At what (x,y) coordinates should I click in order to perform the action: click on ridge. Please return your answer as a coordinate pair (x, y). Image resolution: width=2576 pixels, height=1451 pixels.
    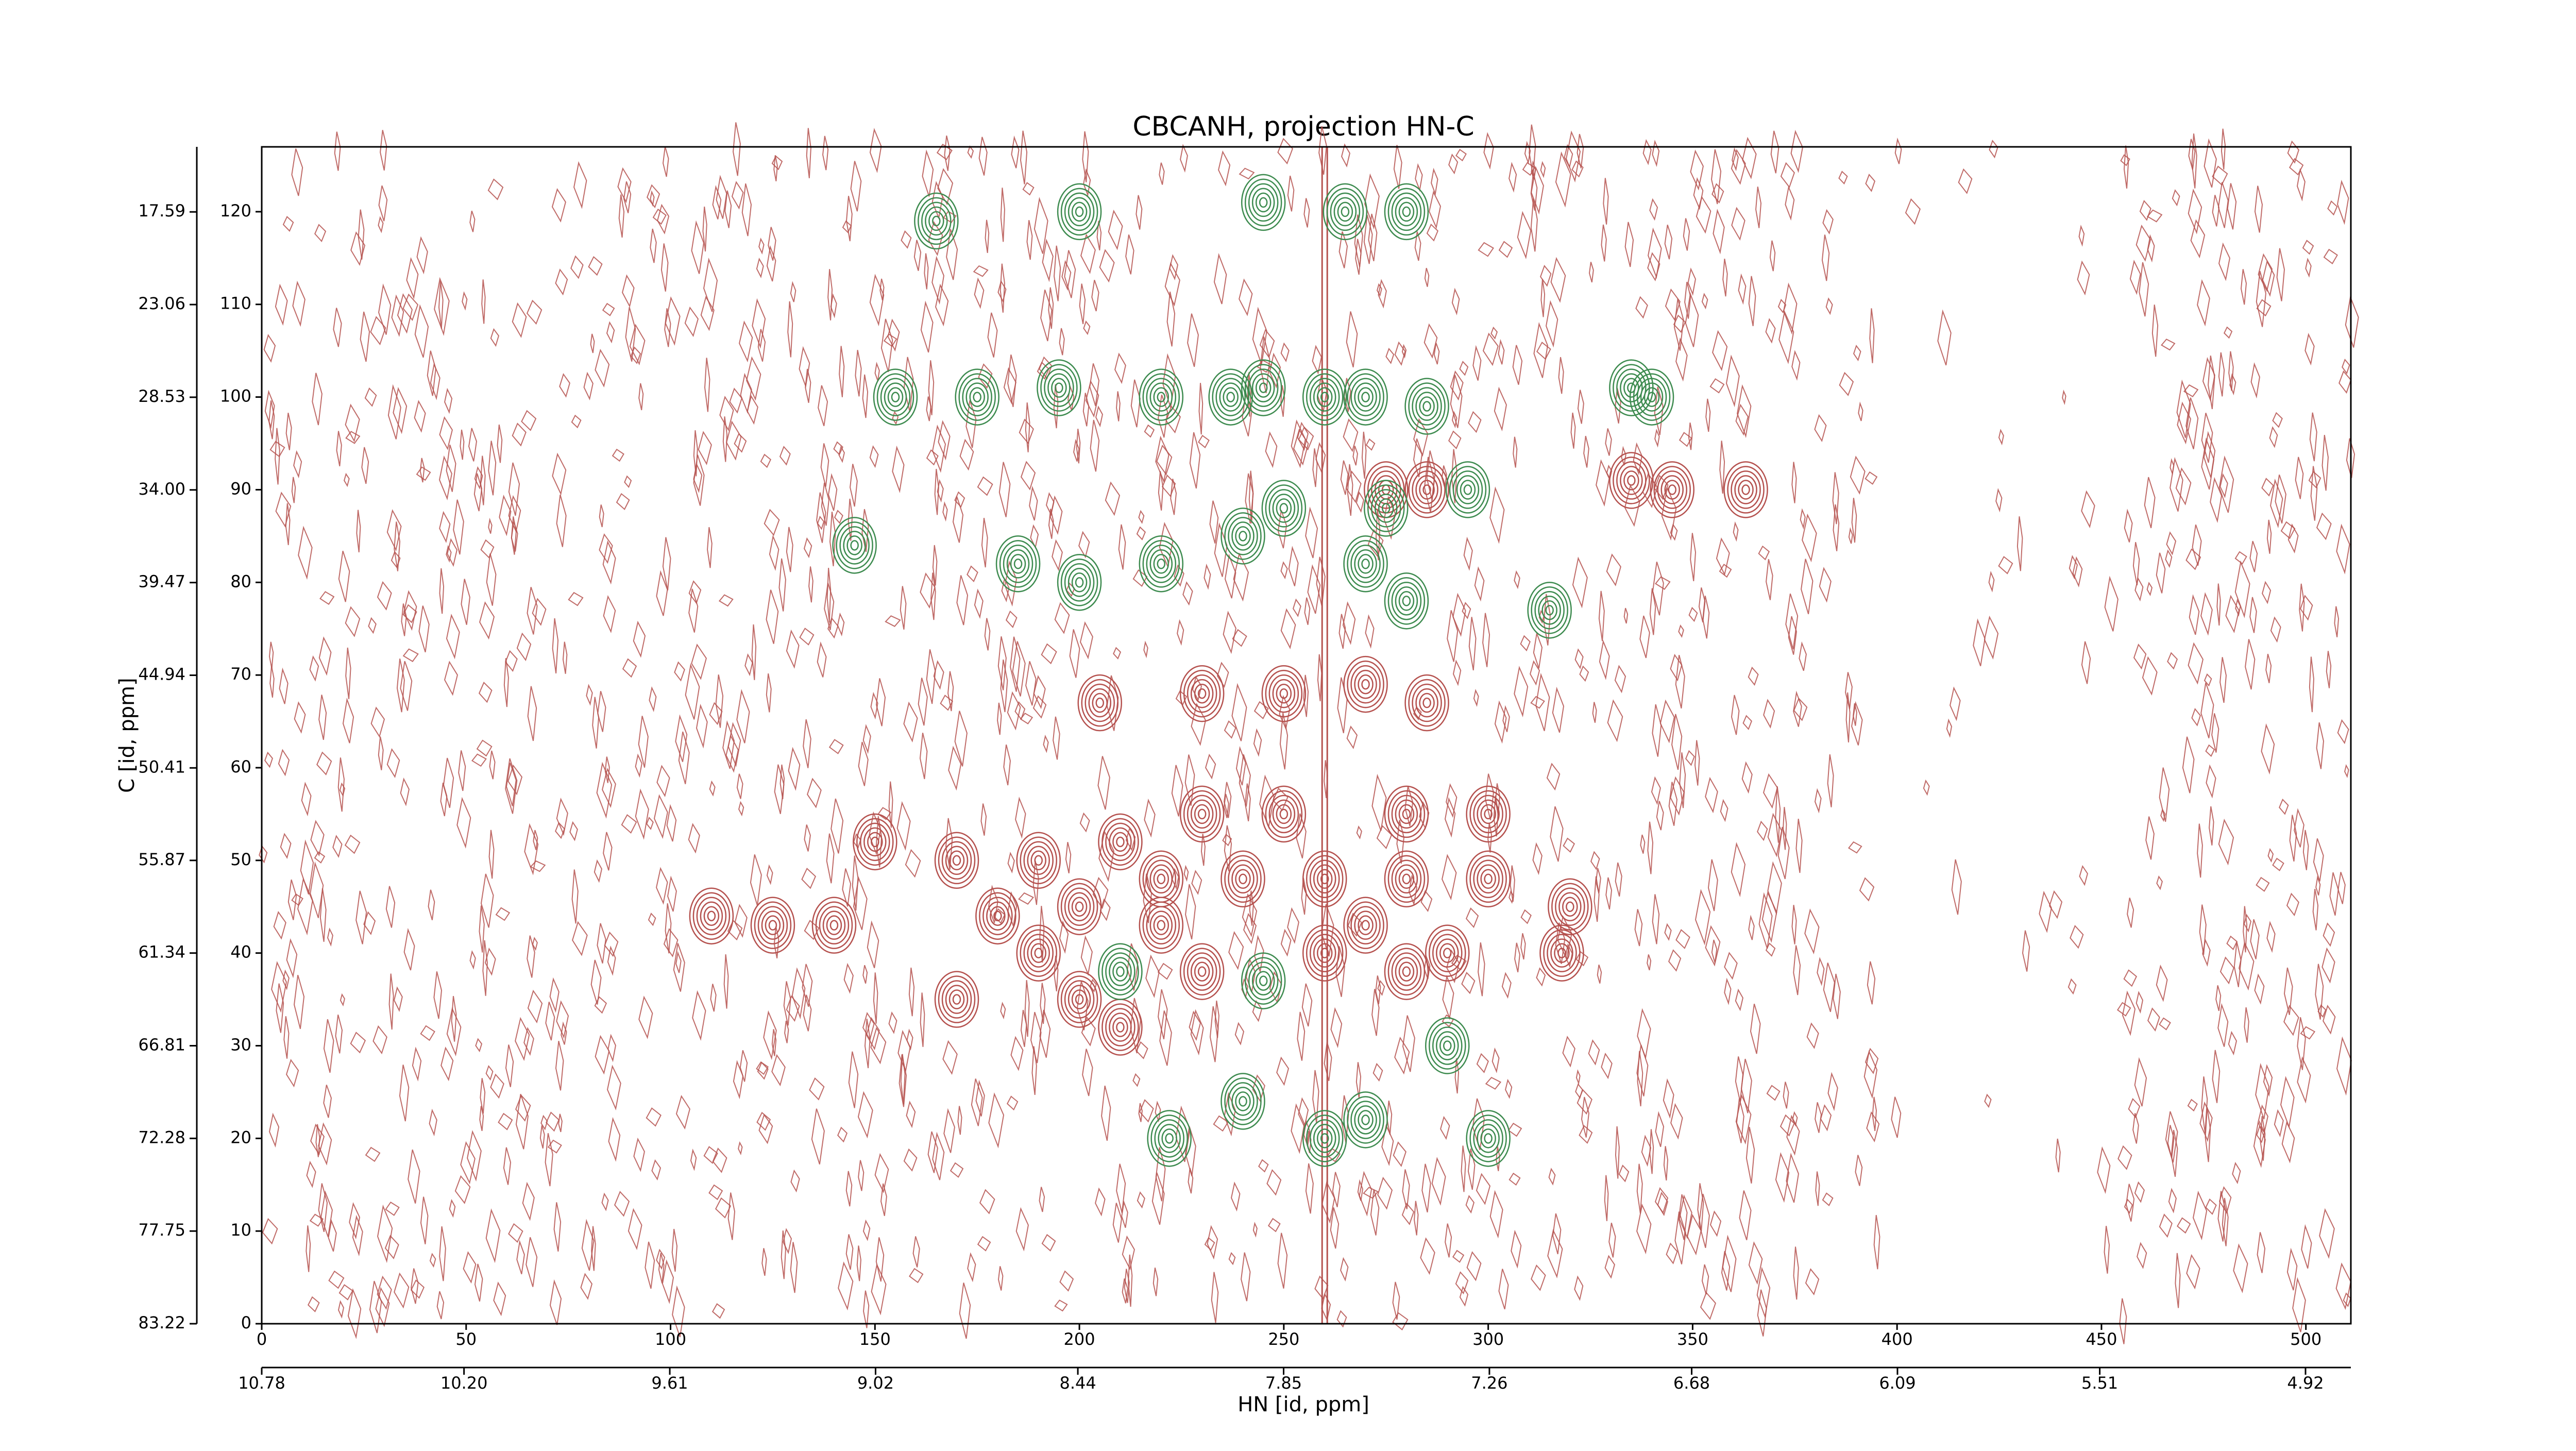
    Looking at the image, I should click on (1324, 735).